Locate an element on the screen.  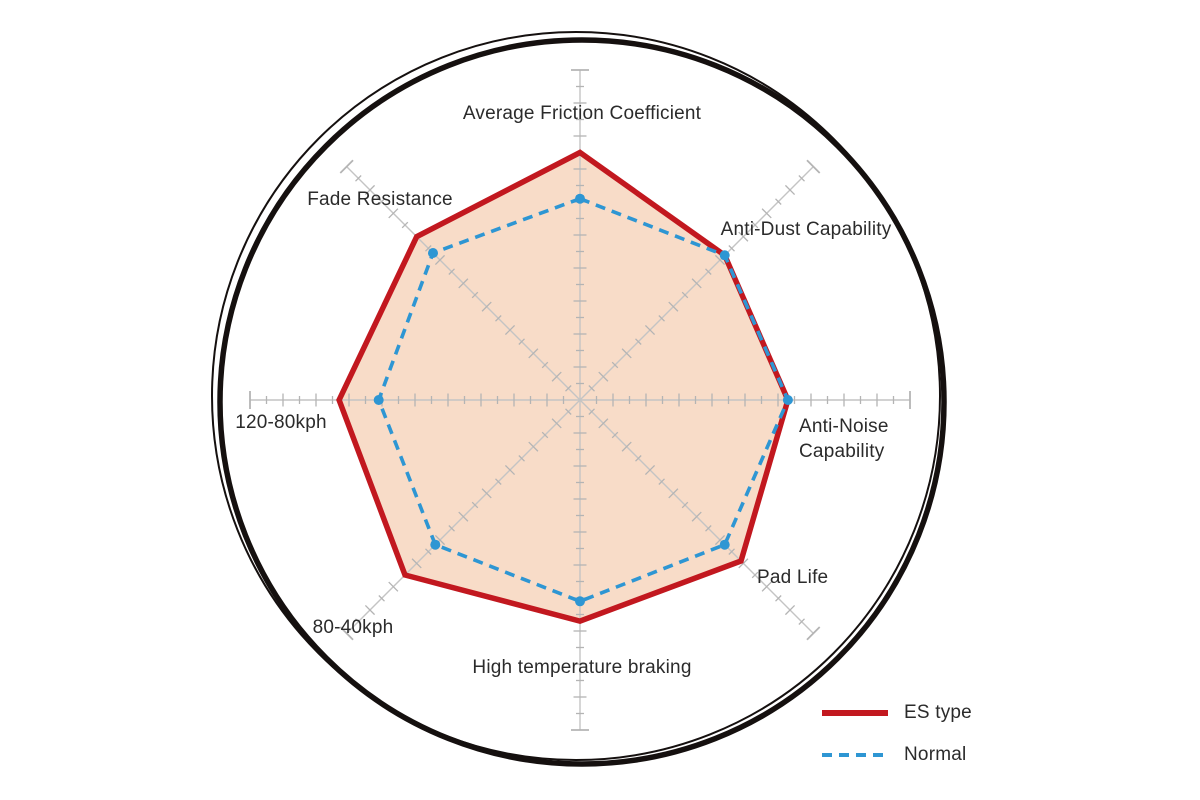
axis-label-fade-resistance: Fade Resistance is located at coordinates (380, 199).